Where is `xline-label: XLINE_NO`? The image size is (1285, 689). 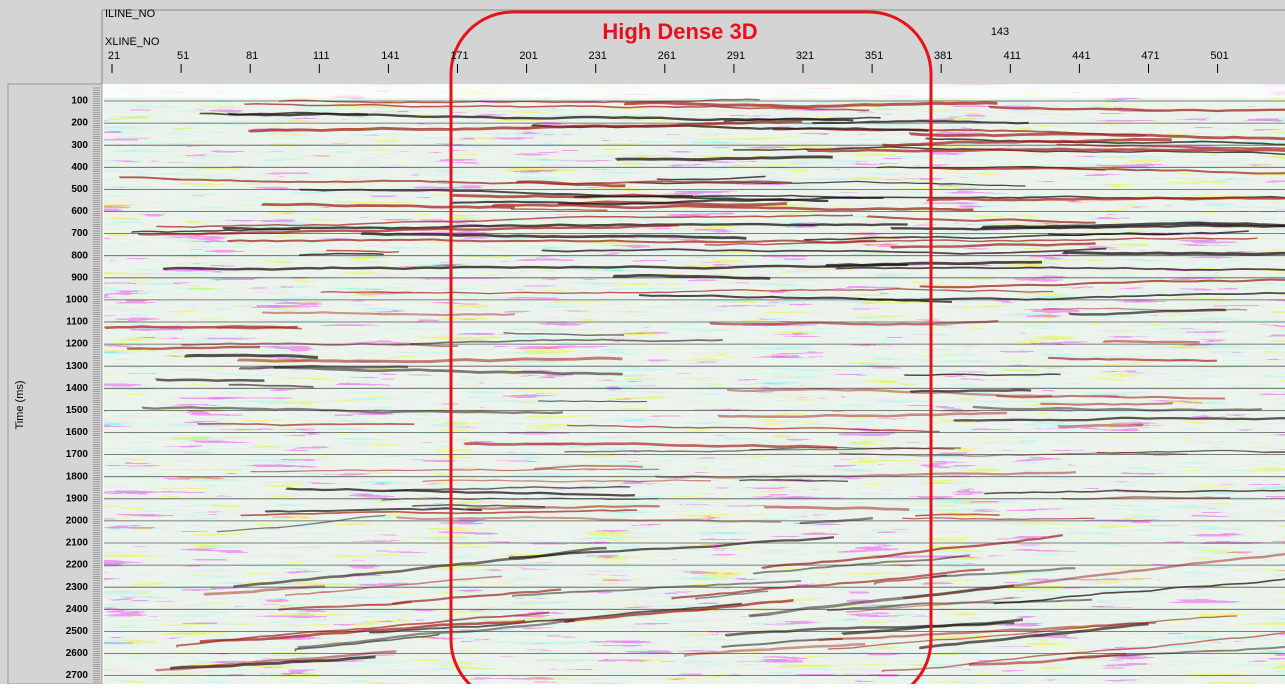
xline-label: XLINE_NO is located at coordinates (132, 42).